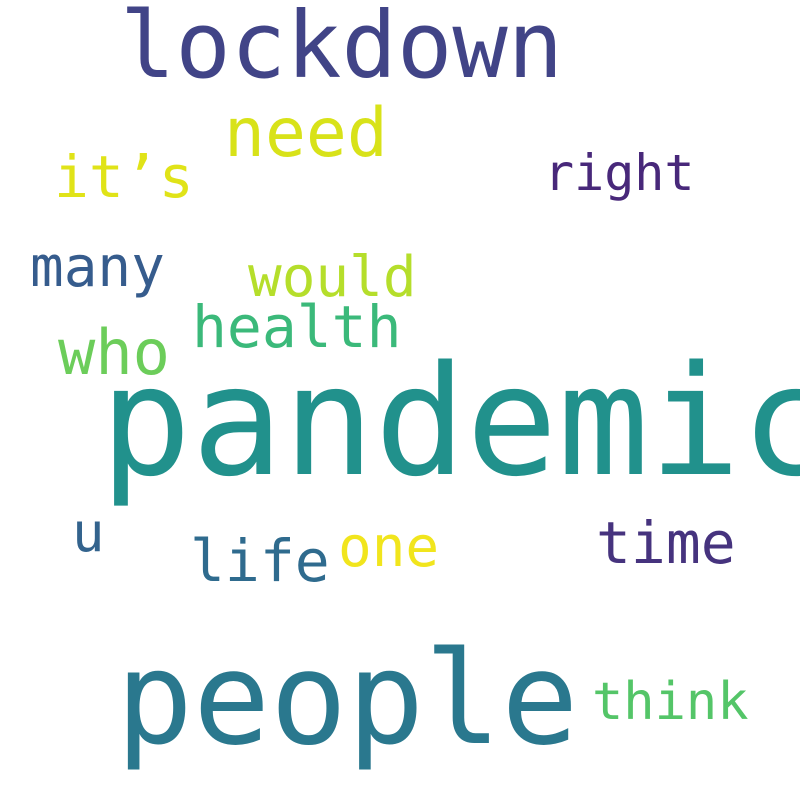  What do you see at coordinates (297, 327) in the screenshot?
I see `word-health: health` at bounding box center [297, 327].